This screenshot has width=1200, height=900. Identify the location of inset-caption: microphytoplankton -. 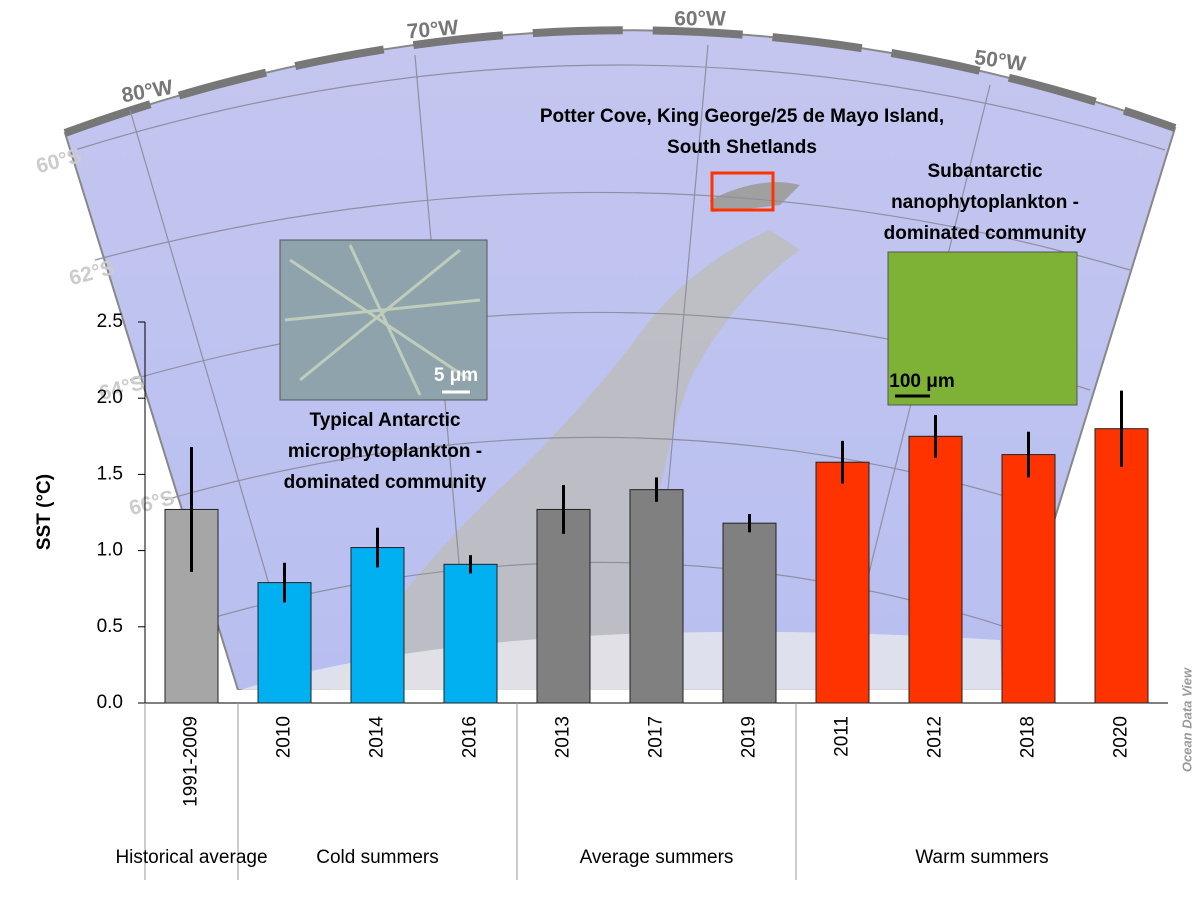
(385, 451).